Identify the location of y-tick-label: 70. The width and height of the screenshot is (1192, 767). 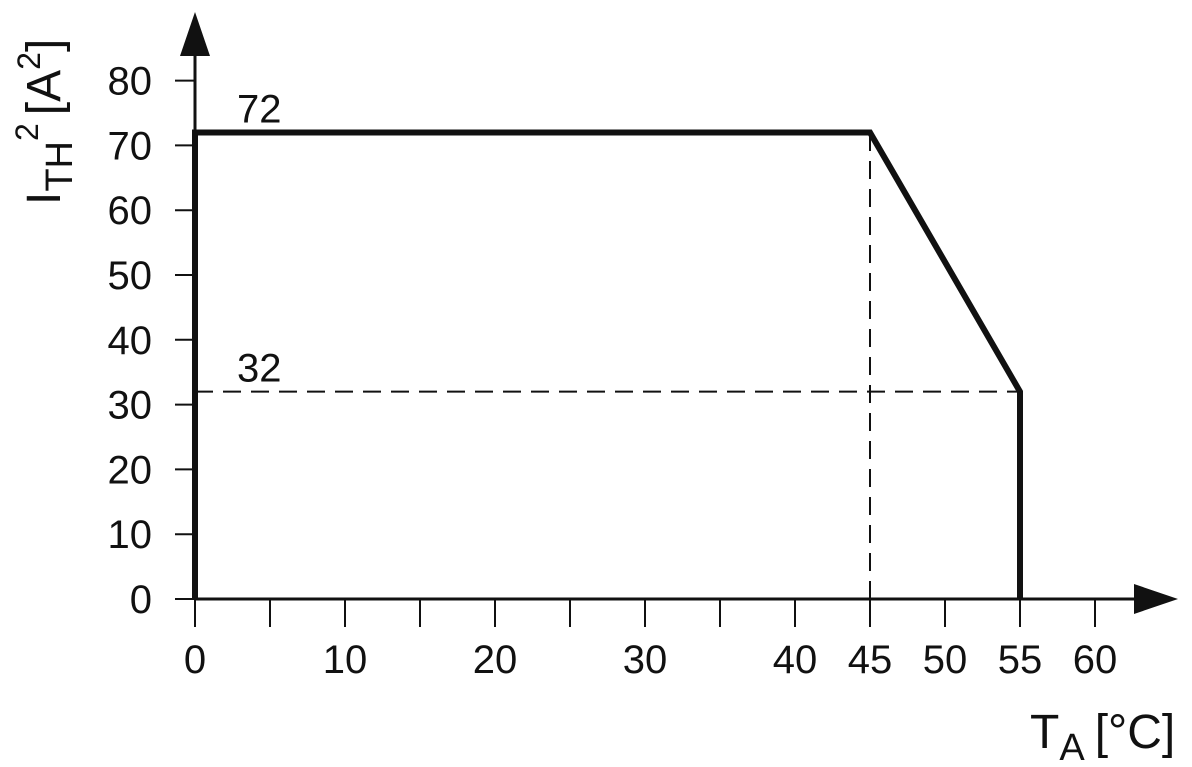
(130, 146).